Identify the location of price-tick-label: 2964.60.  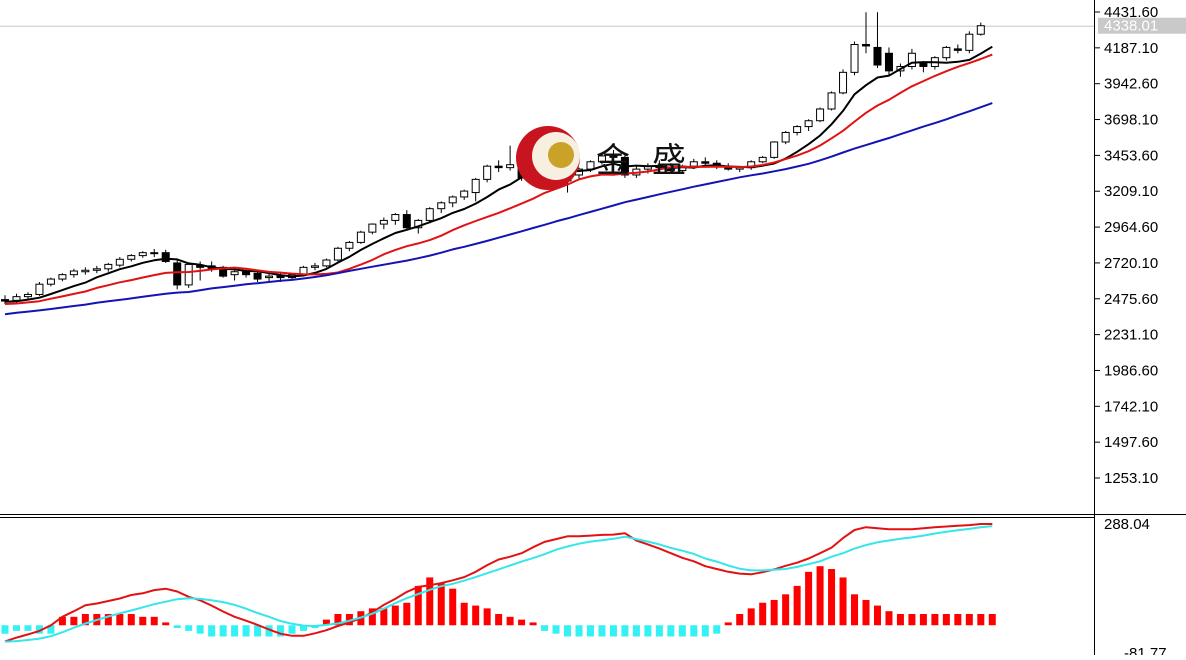
(1131, 227).